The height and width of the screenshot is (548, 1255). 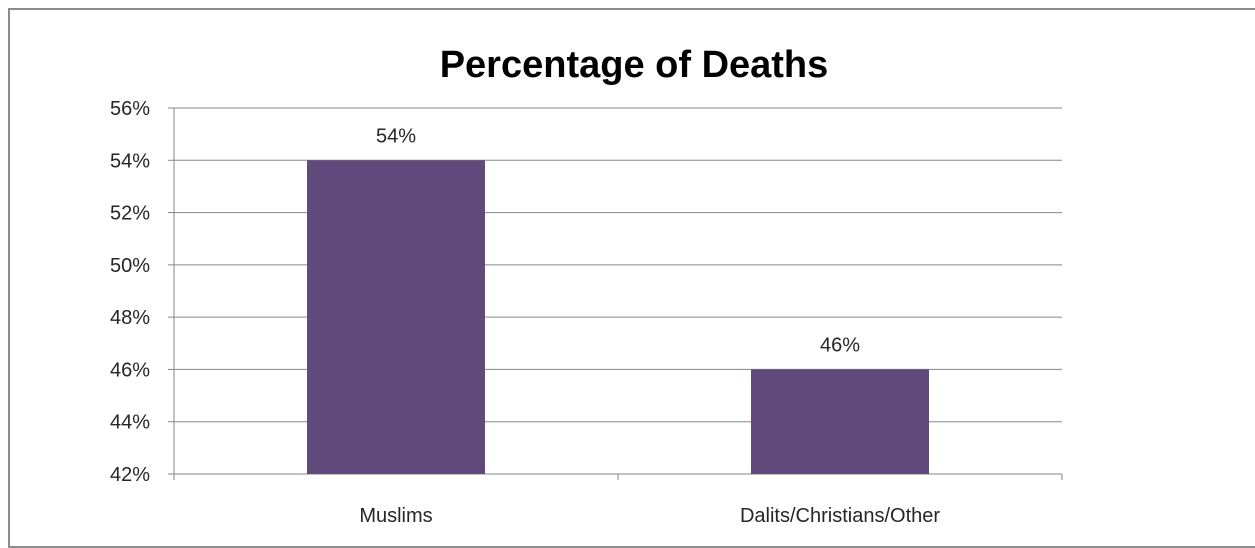 What do you see at coordinates (840, 513) in the screenshot?
I see `x-category-label: Dalits/Christians/Other` at bounding box center [840, 513].